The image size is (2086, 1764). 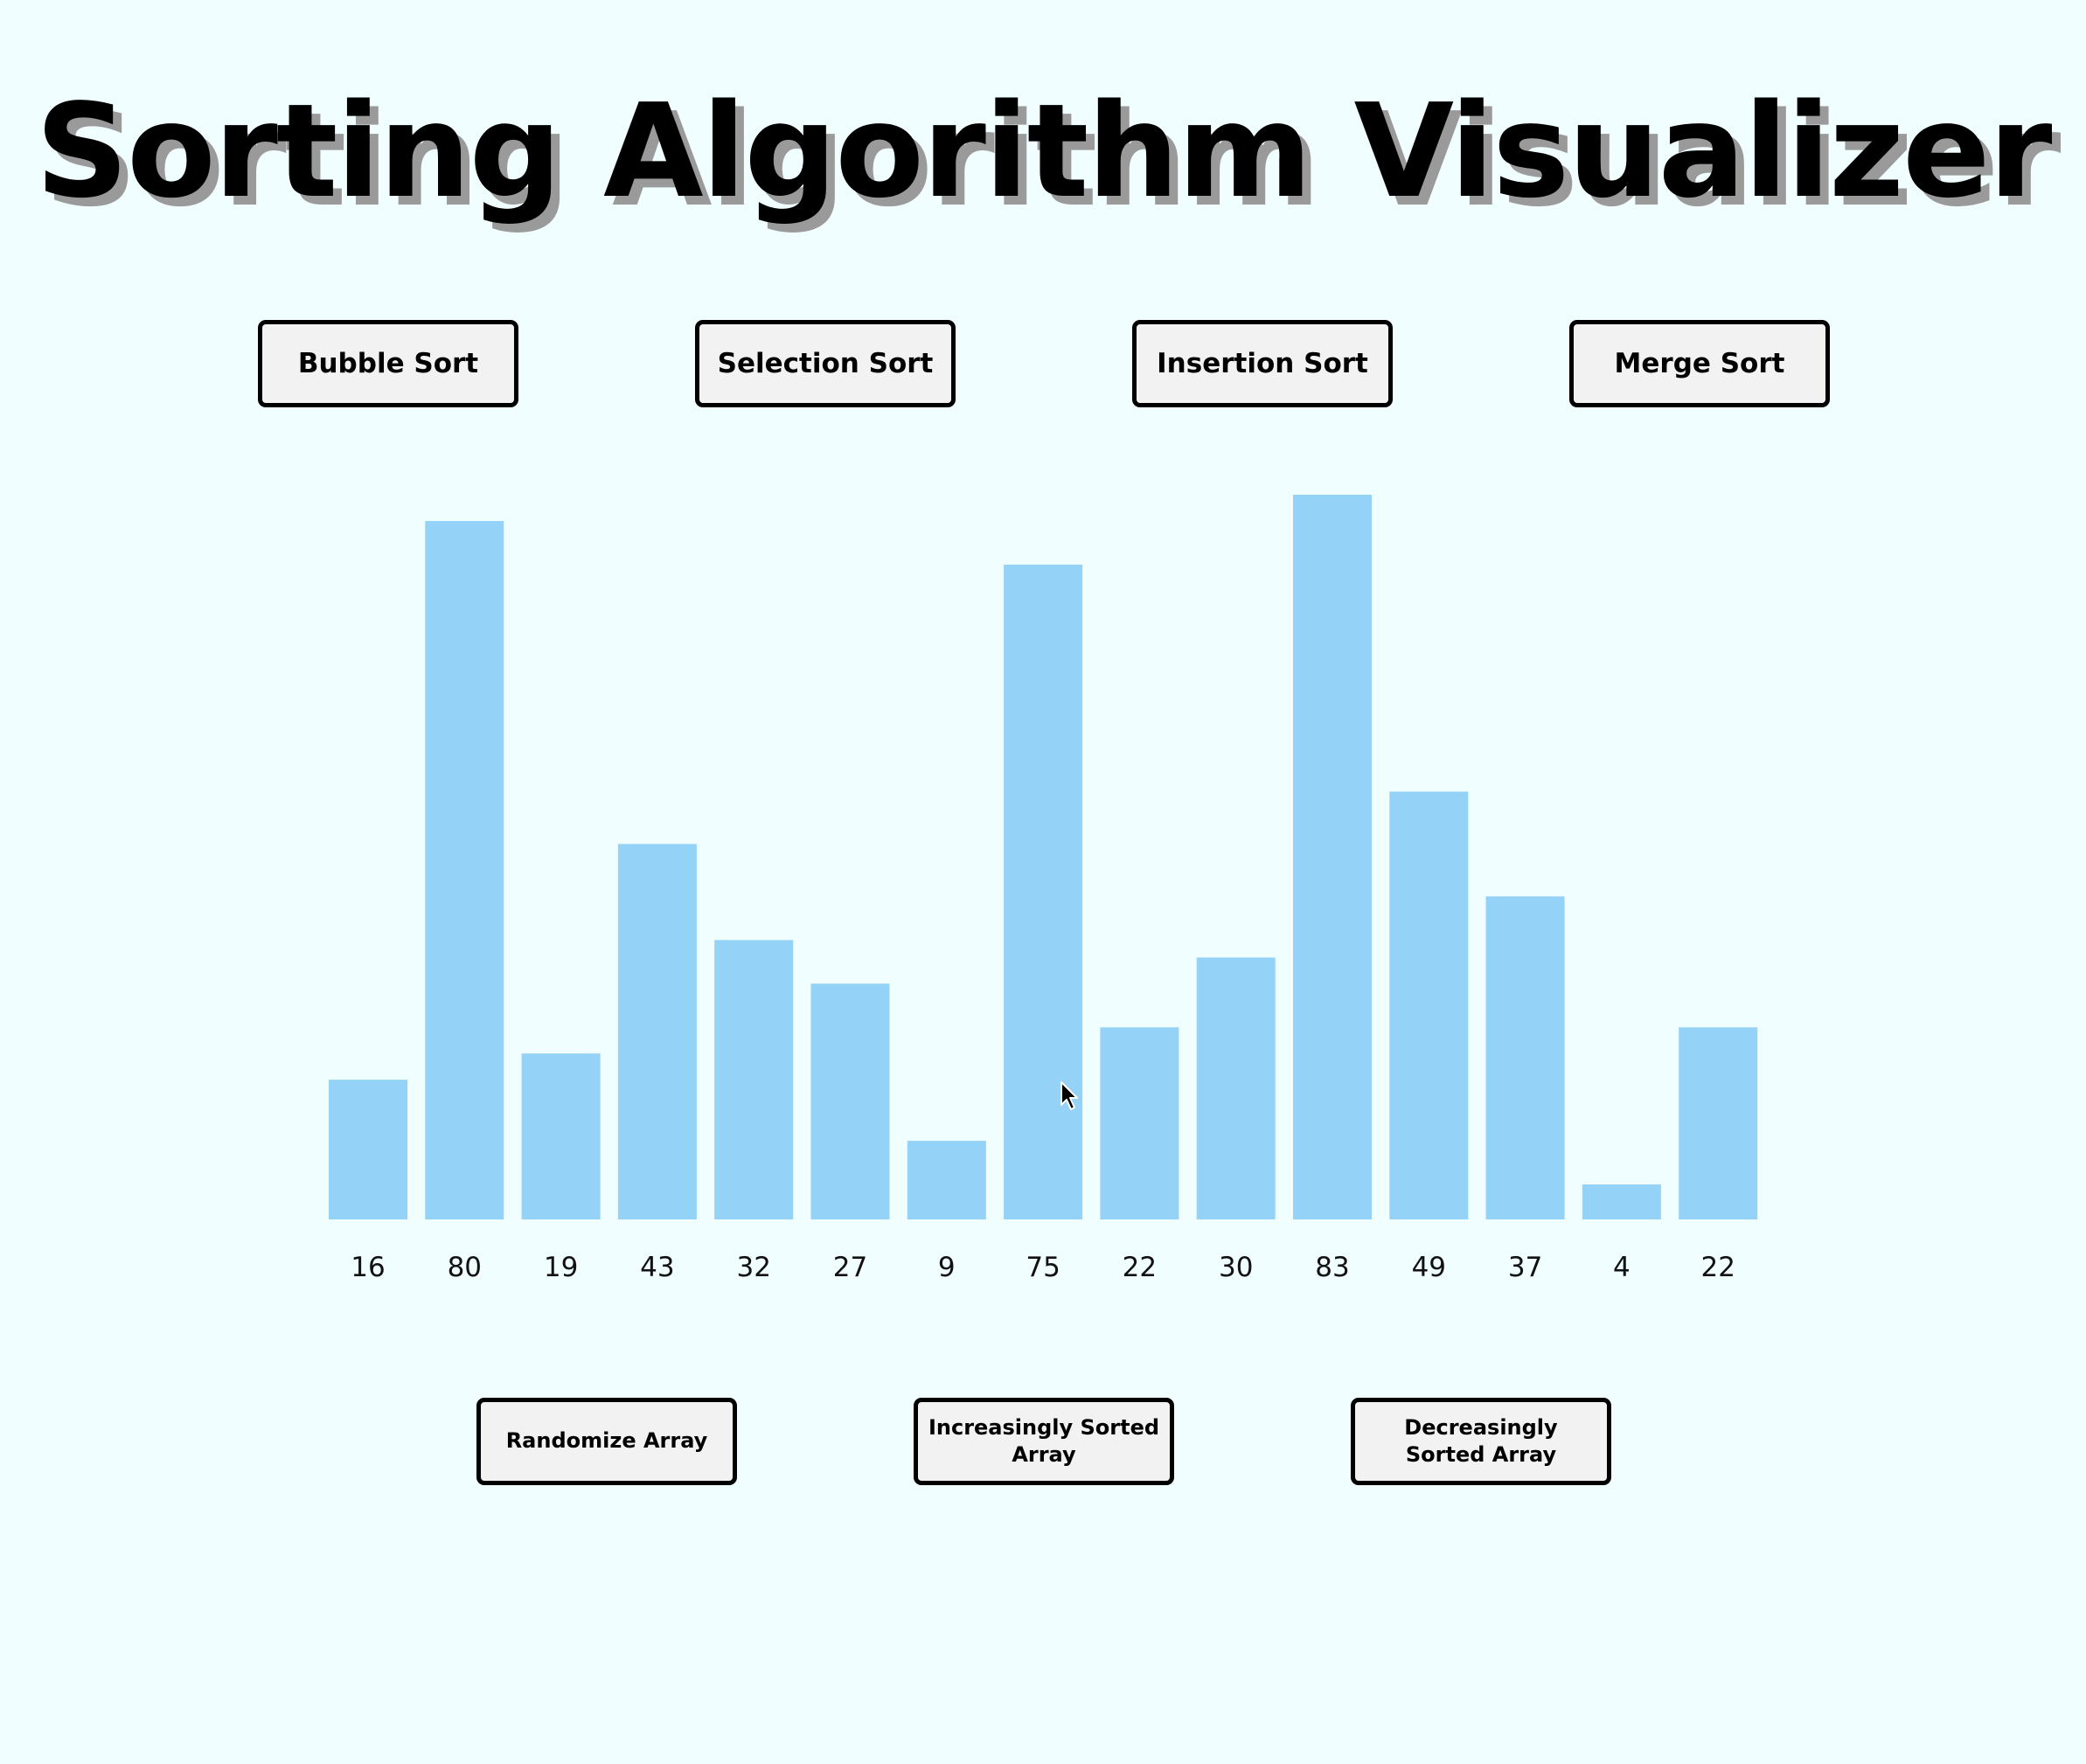 I want to click on merge-sort-button: Merge Sort, so click(x=1699, y=363).